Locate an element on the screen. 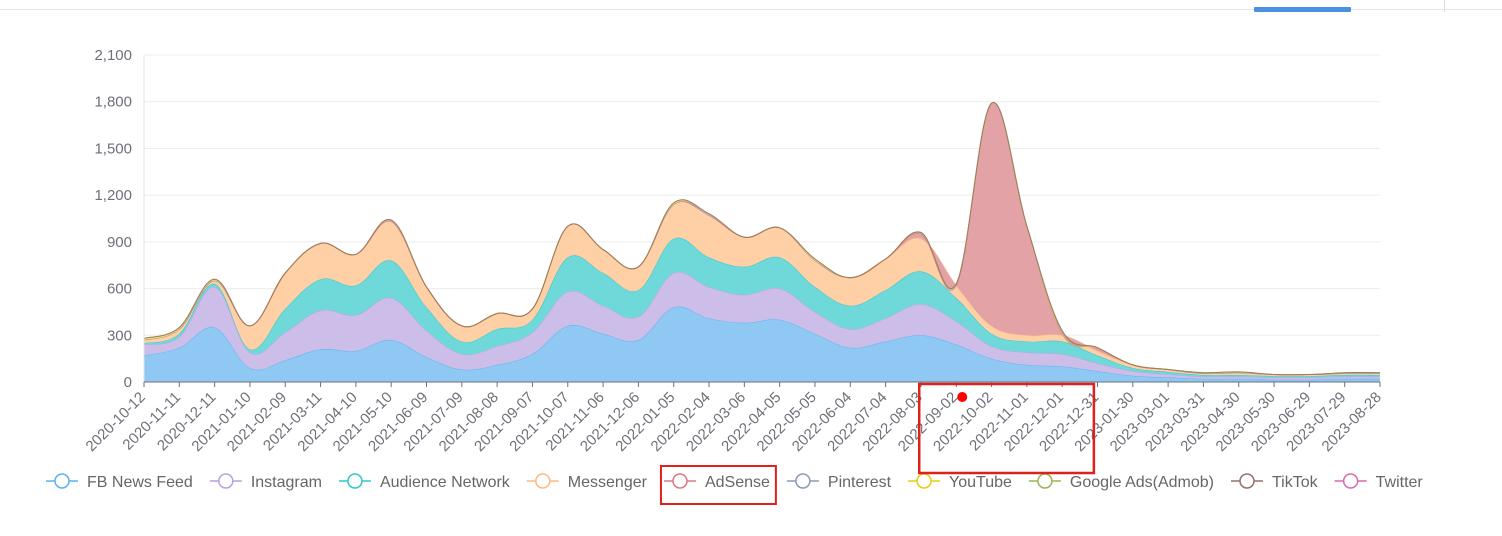 The width and height of the screenshot is (1502, 536). legend-label: TikTok is located at coordinates (1295, 482).